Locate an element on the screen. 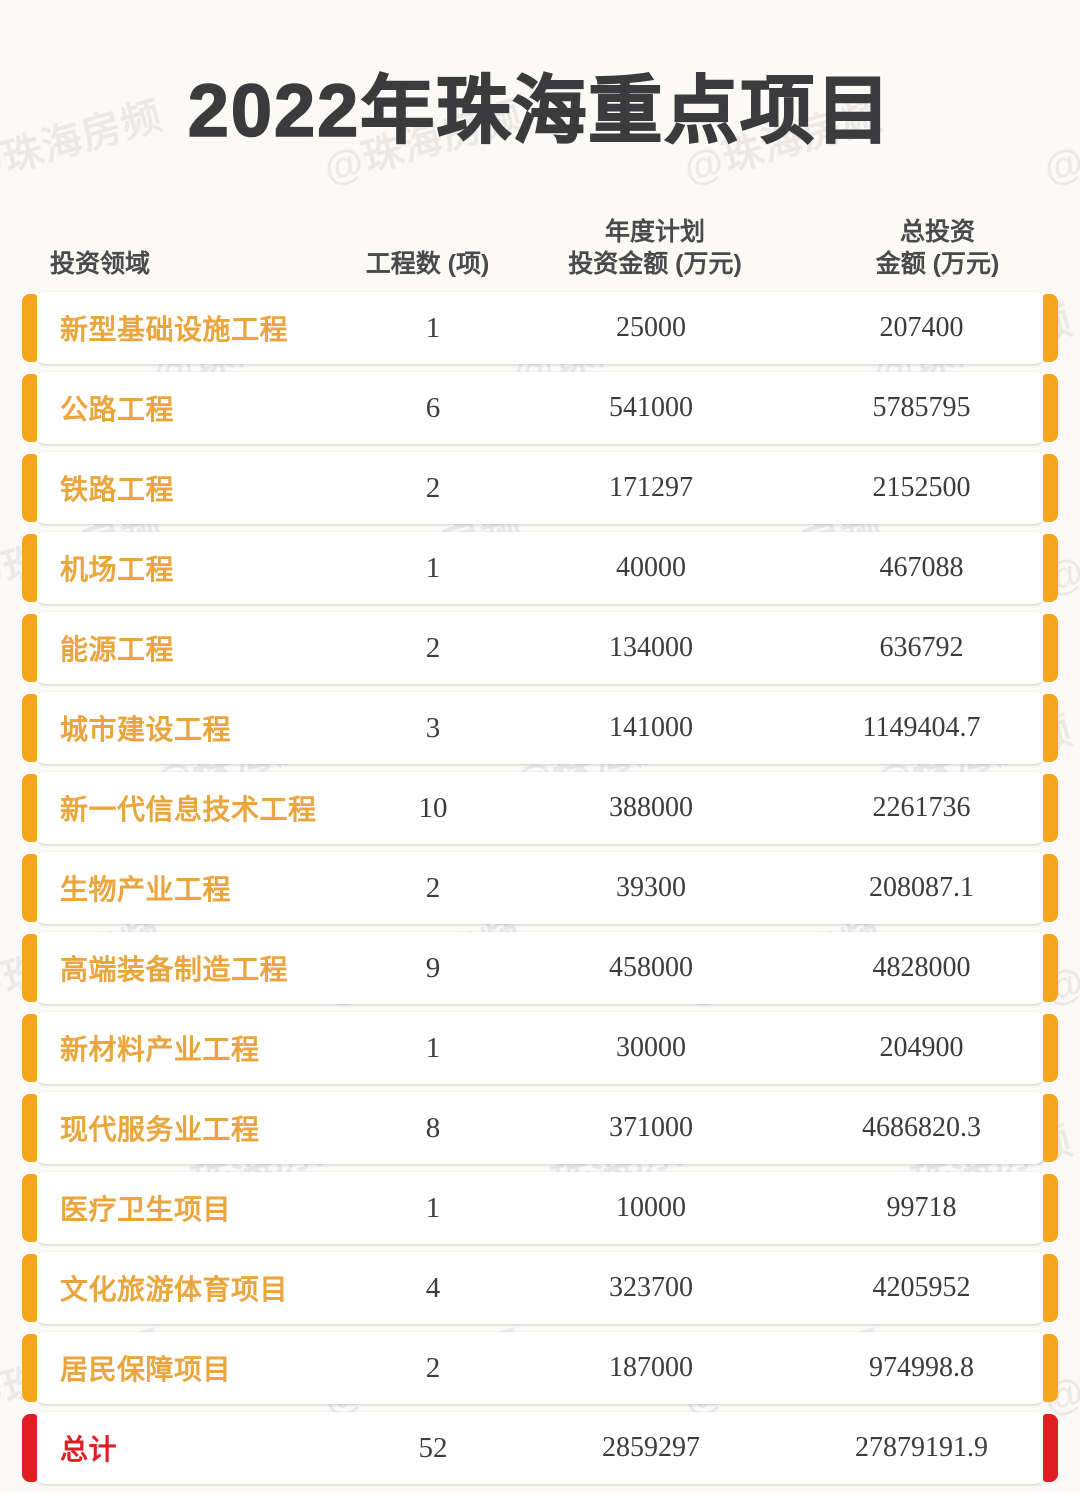 The width and height of the screenshot is (1080, 1492). row-cell-total: 4205952 is located at coordinates (921, 1288).